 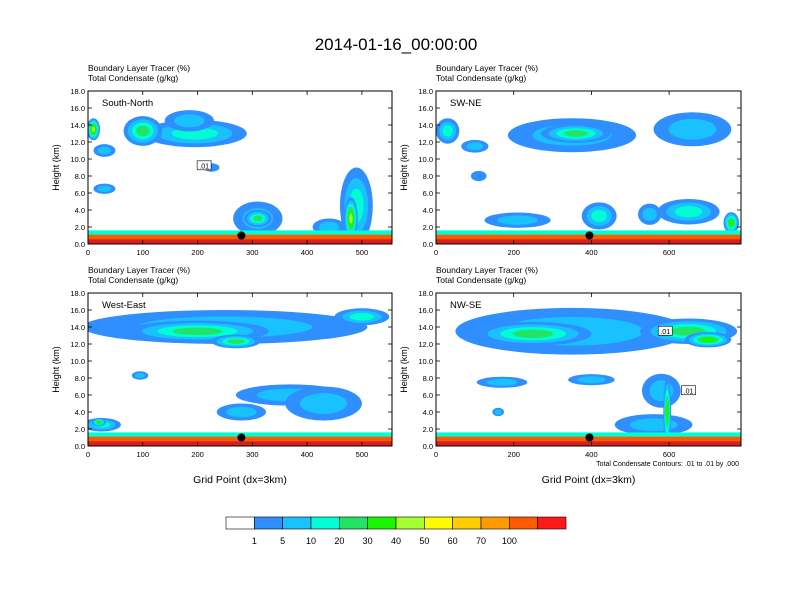 What do you see at coordinates (282, 541) in the screenshot?
I see `colorbar-label: 5` at bounding box center [282, 541].